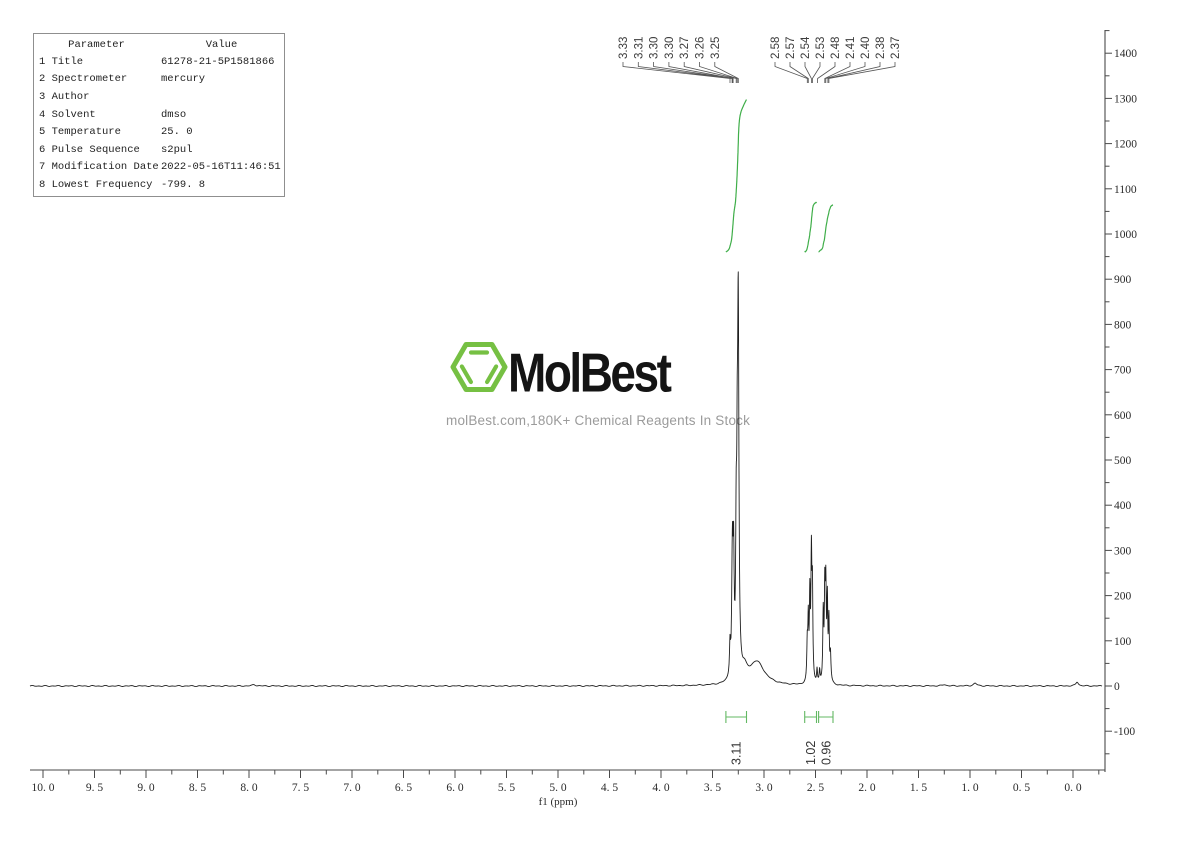 This screenshot has width=1190, height=841. Describe the element at coordinates (716, 48) in the screenshot. I see `svg-text: 3.25` at that location.